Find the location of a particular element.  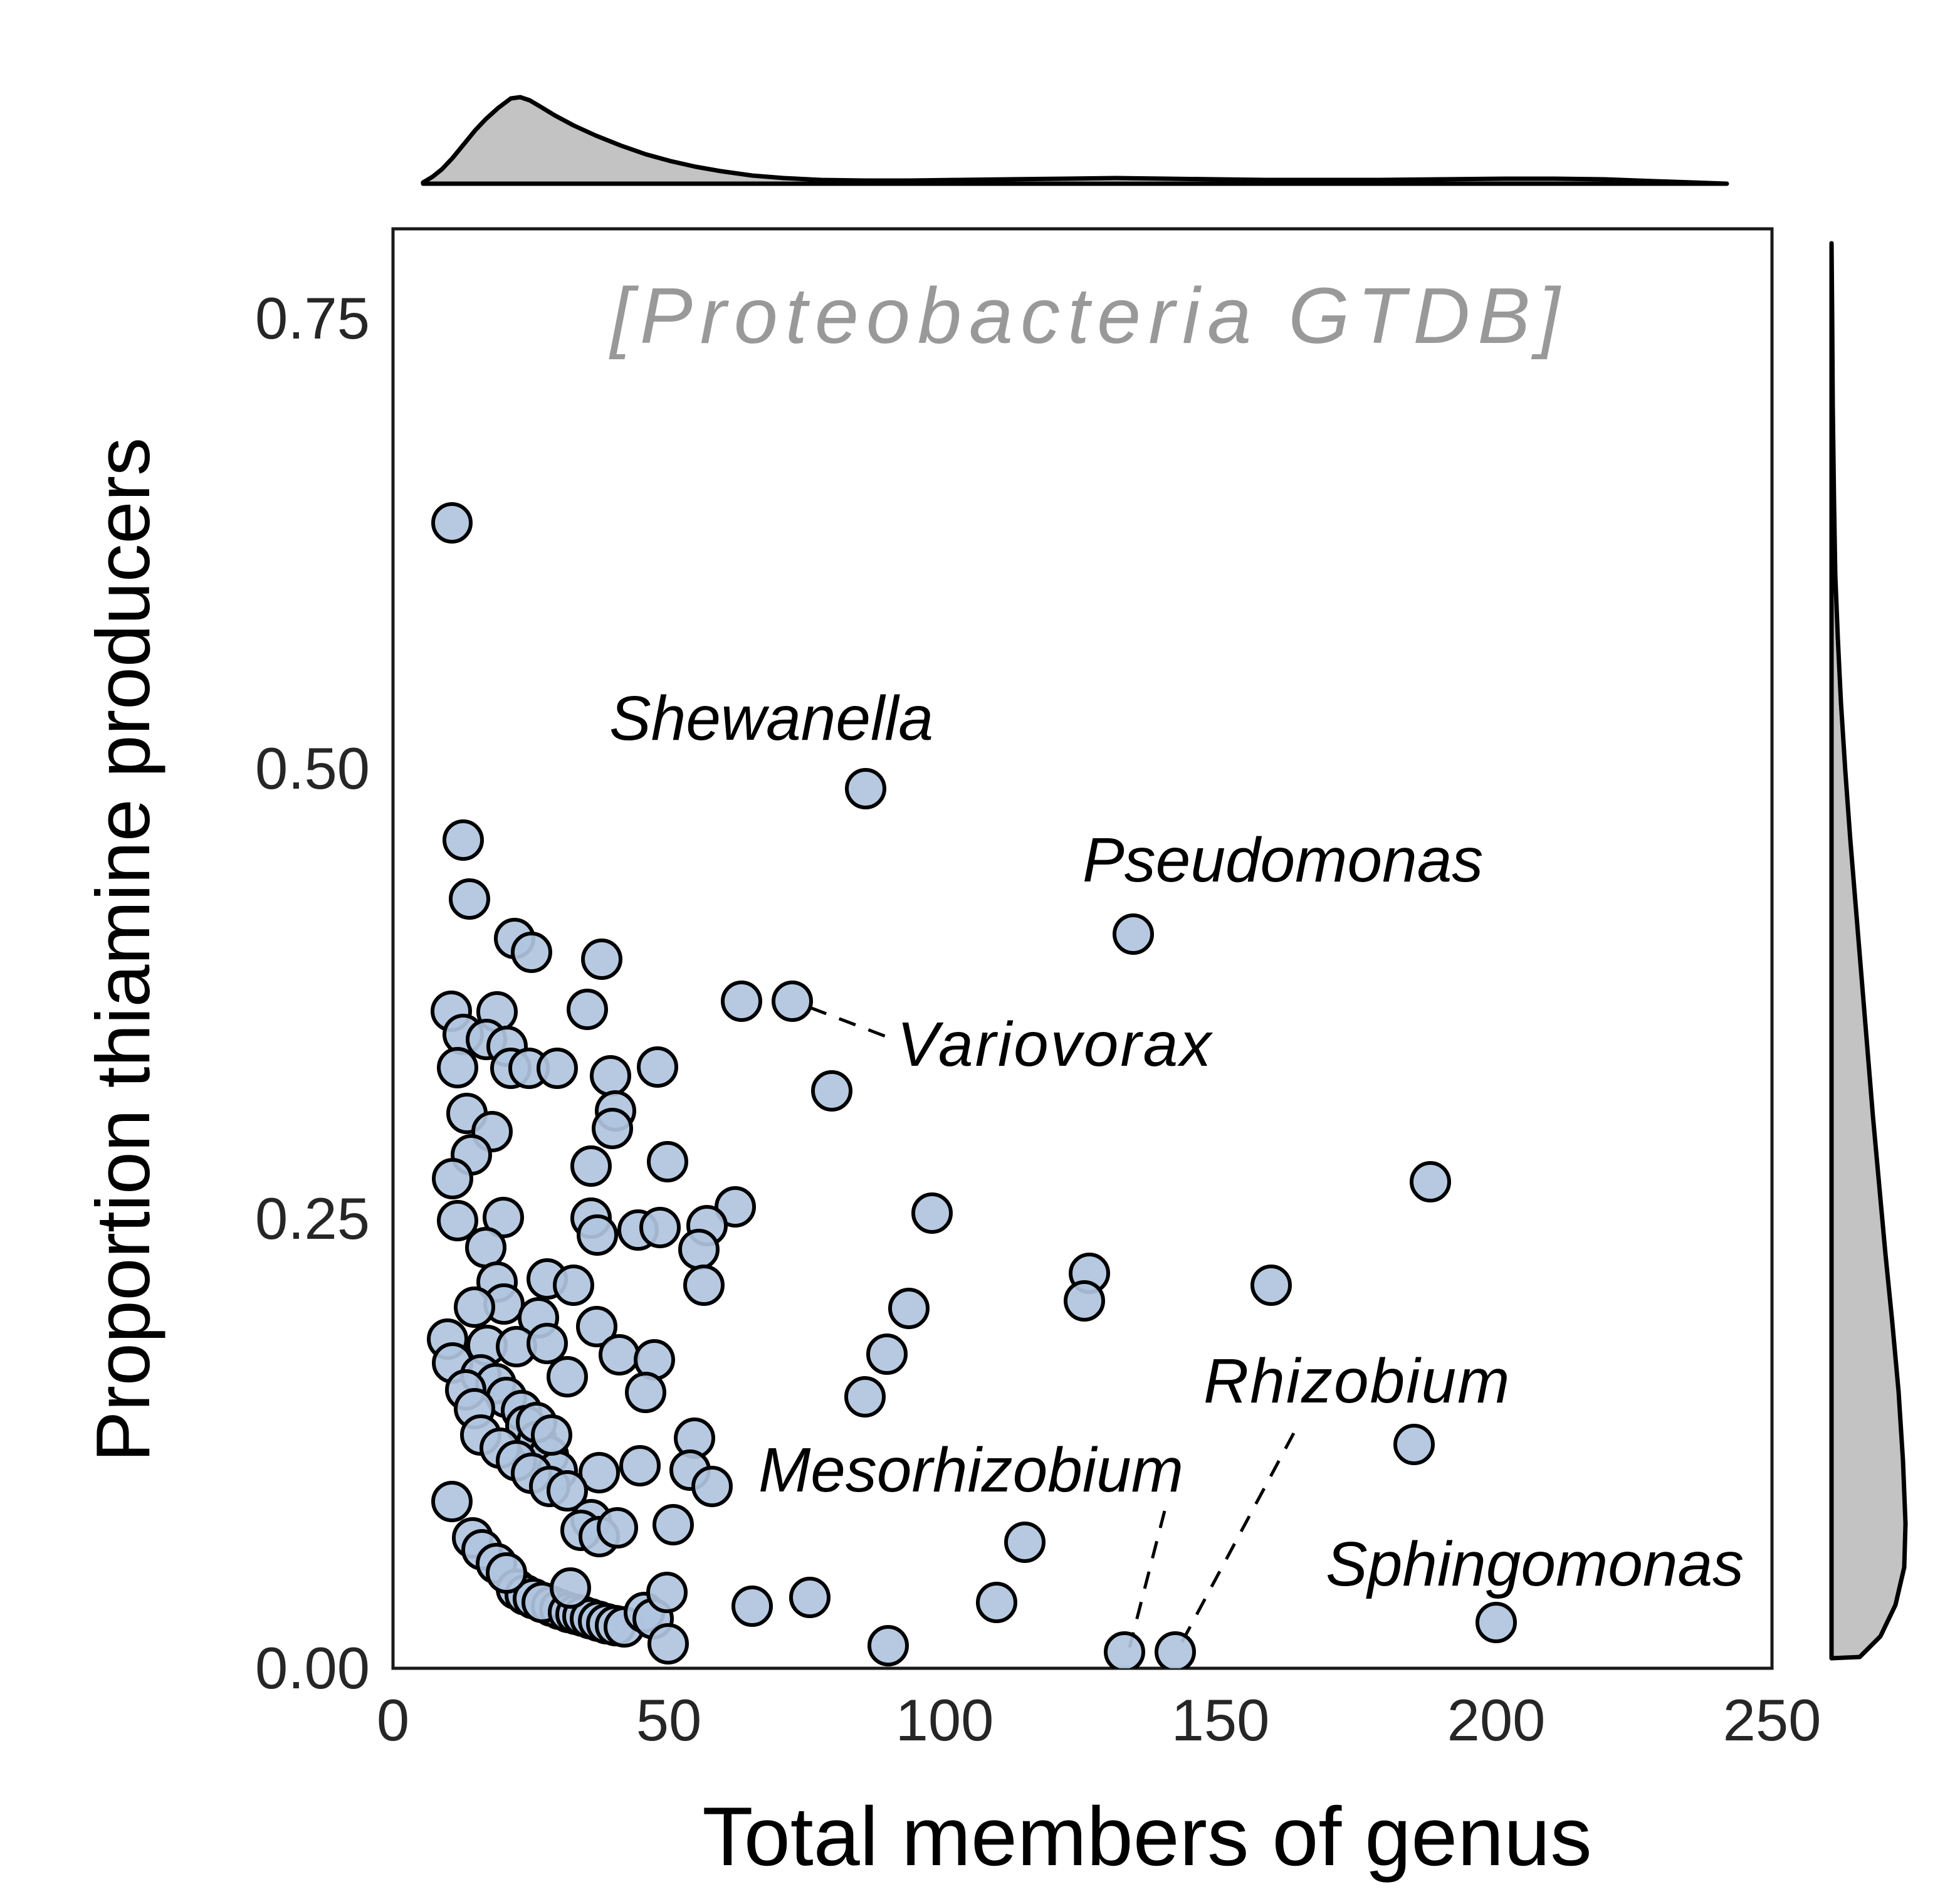

svg-text: Proportion thiamine producers is located at coordinates (122, 950).